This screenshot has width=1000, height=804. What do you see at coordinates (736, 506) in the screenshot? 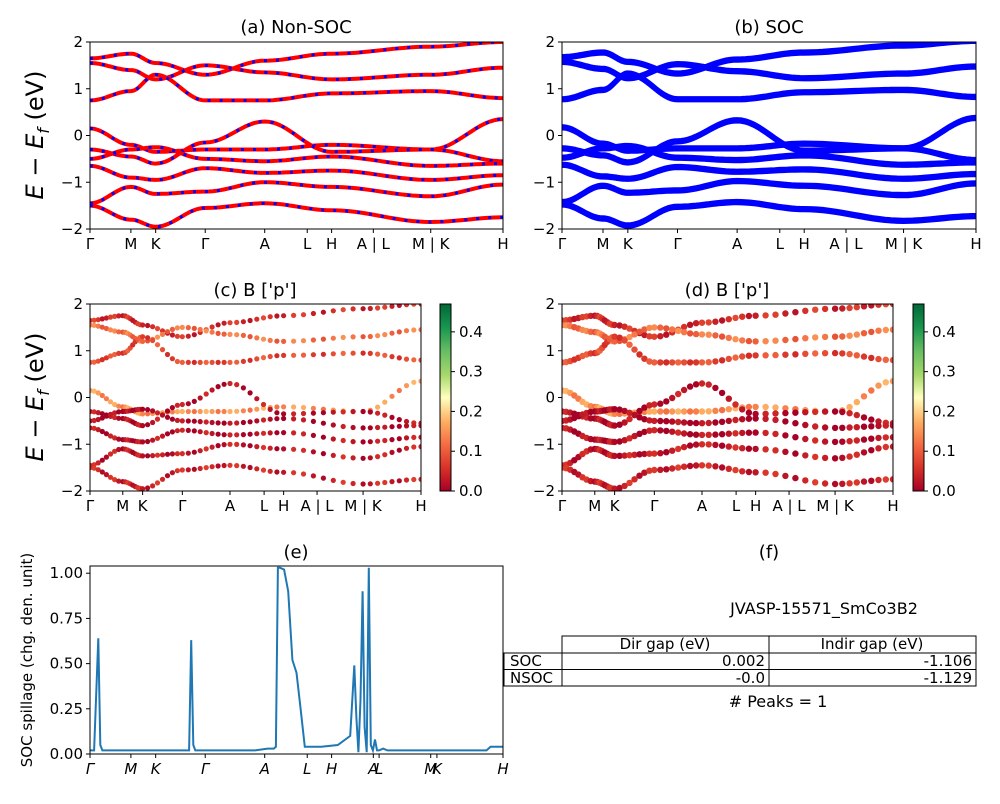
I see `x-tick-label: L` at bounding box center [736, 506].